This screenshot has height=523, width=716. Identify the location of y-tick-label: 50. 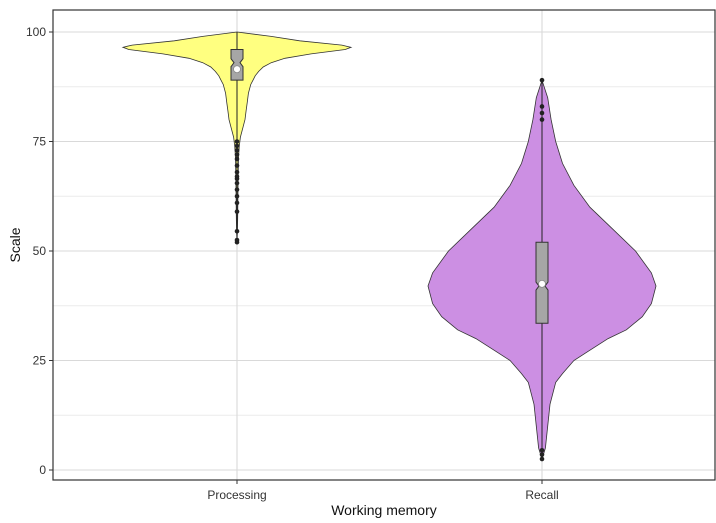
(40, 251).